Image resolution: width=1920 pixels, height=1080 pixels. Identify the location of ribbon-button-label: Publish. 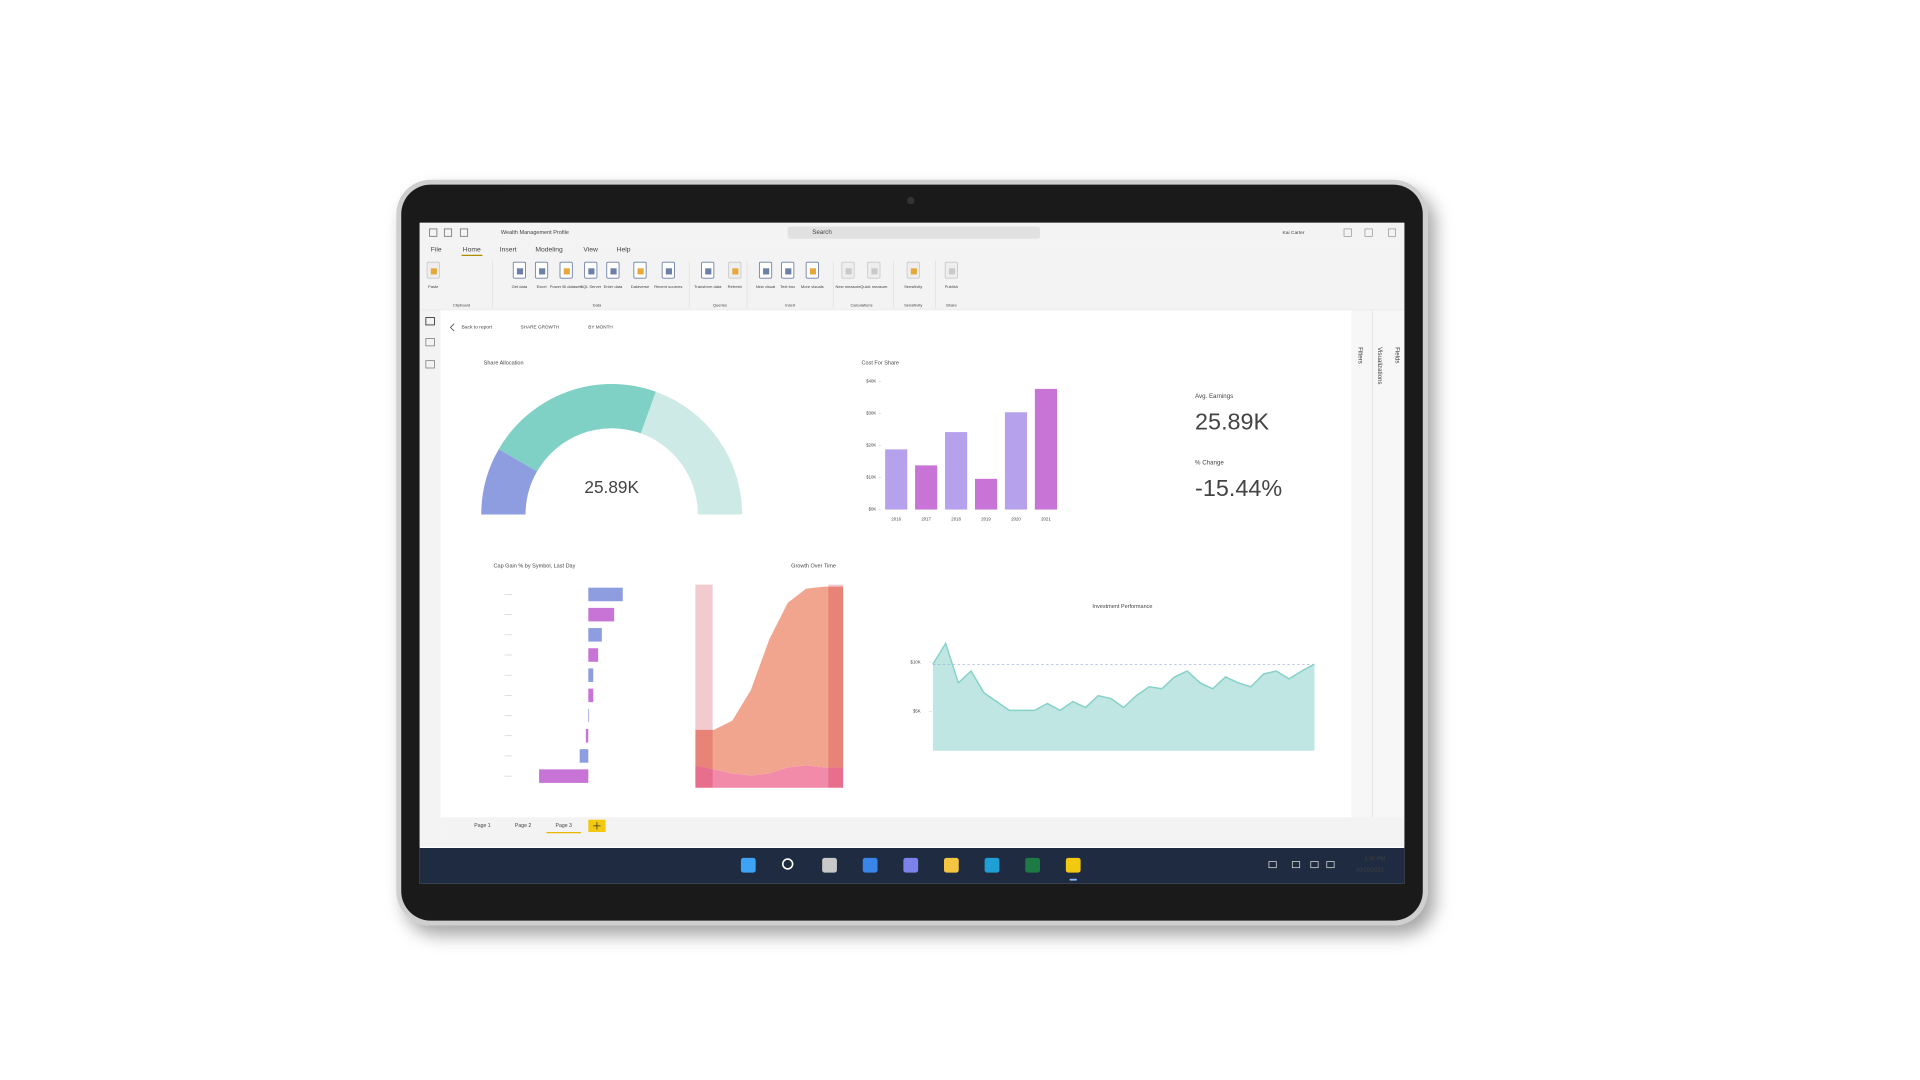
(951, 286).